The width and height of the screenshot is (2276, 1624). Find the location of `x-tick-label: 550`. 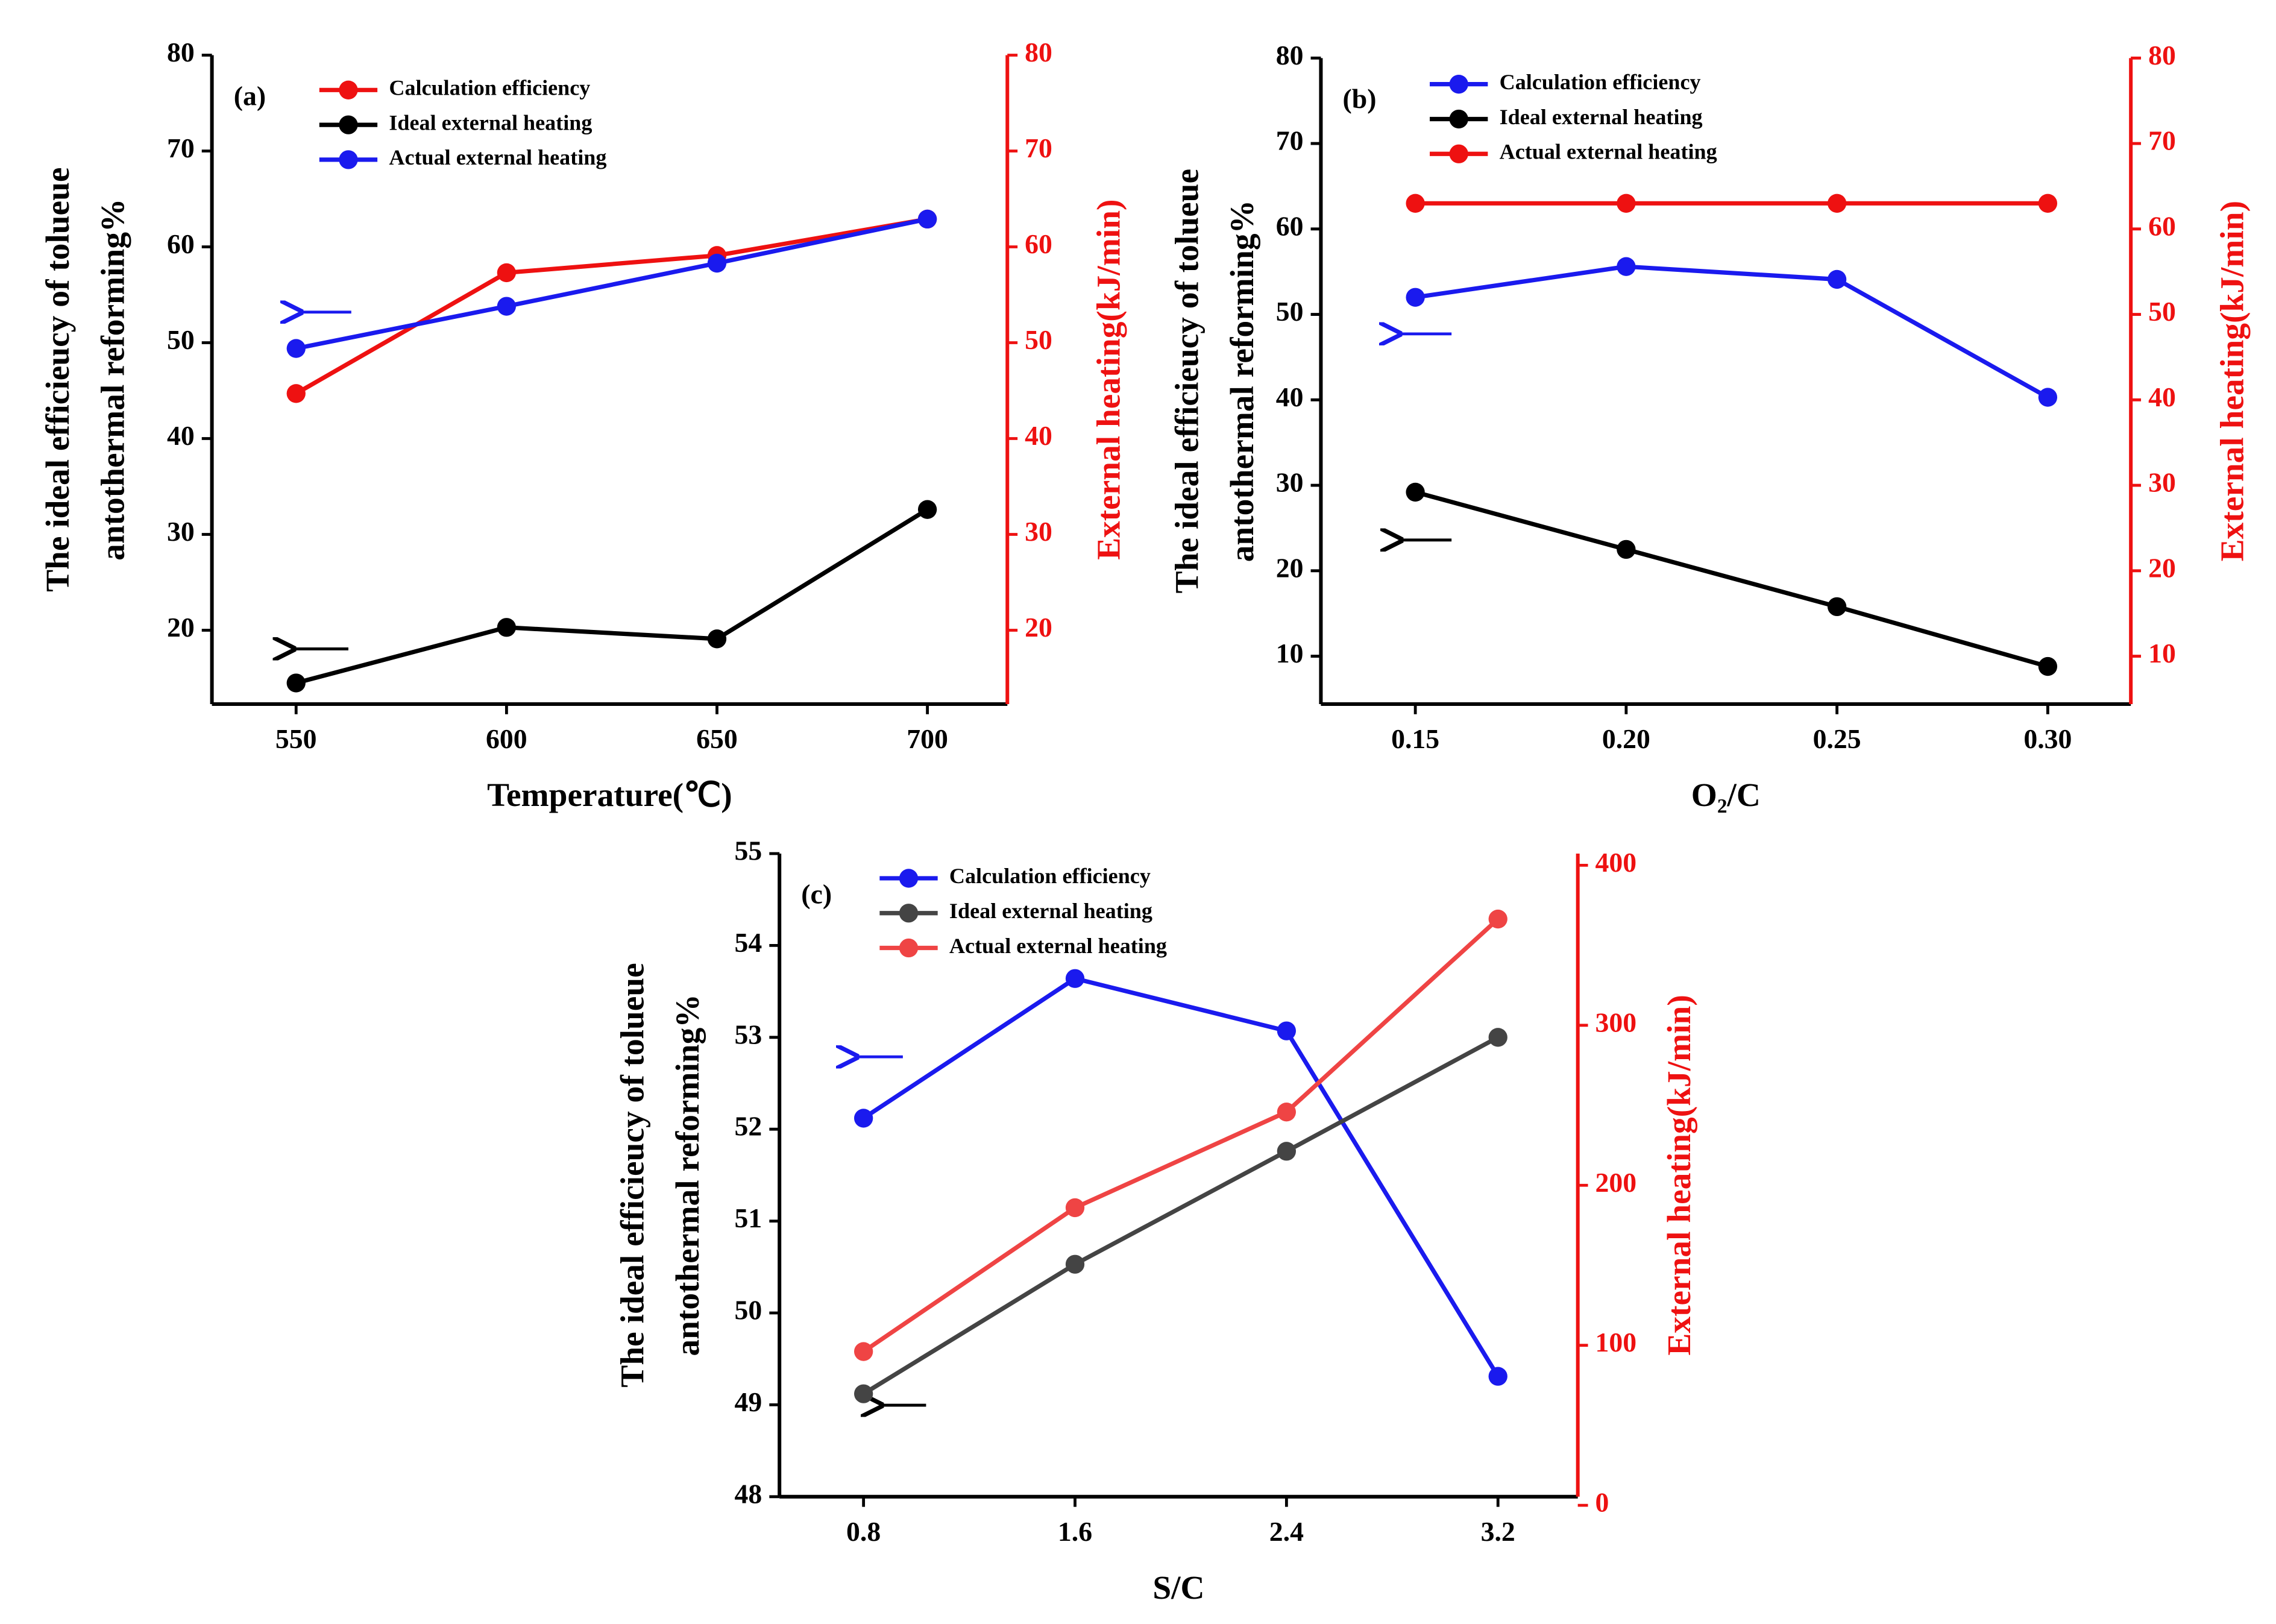

x-tick-label: 550 is located at coordinates (296, 739).